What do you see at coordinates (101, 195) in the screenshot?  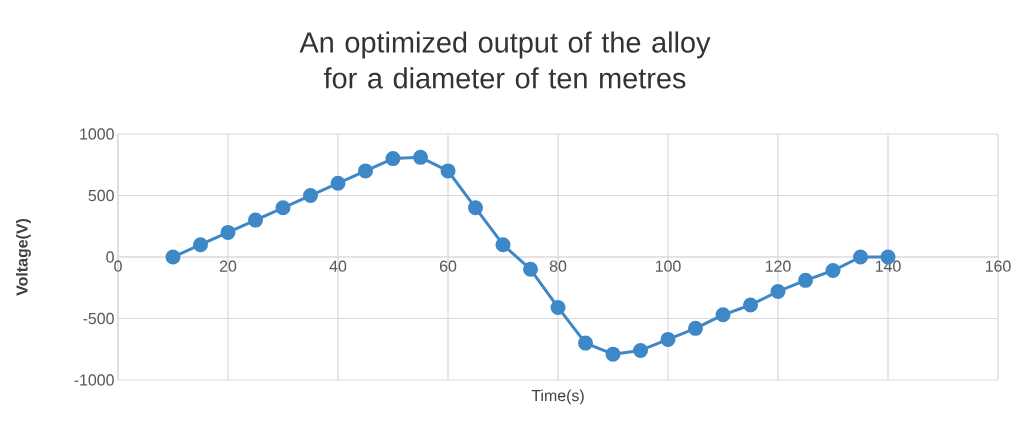 I see `y-tick-label: 500` at bounding box center [101, 195].